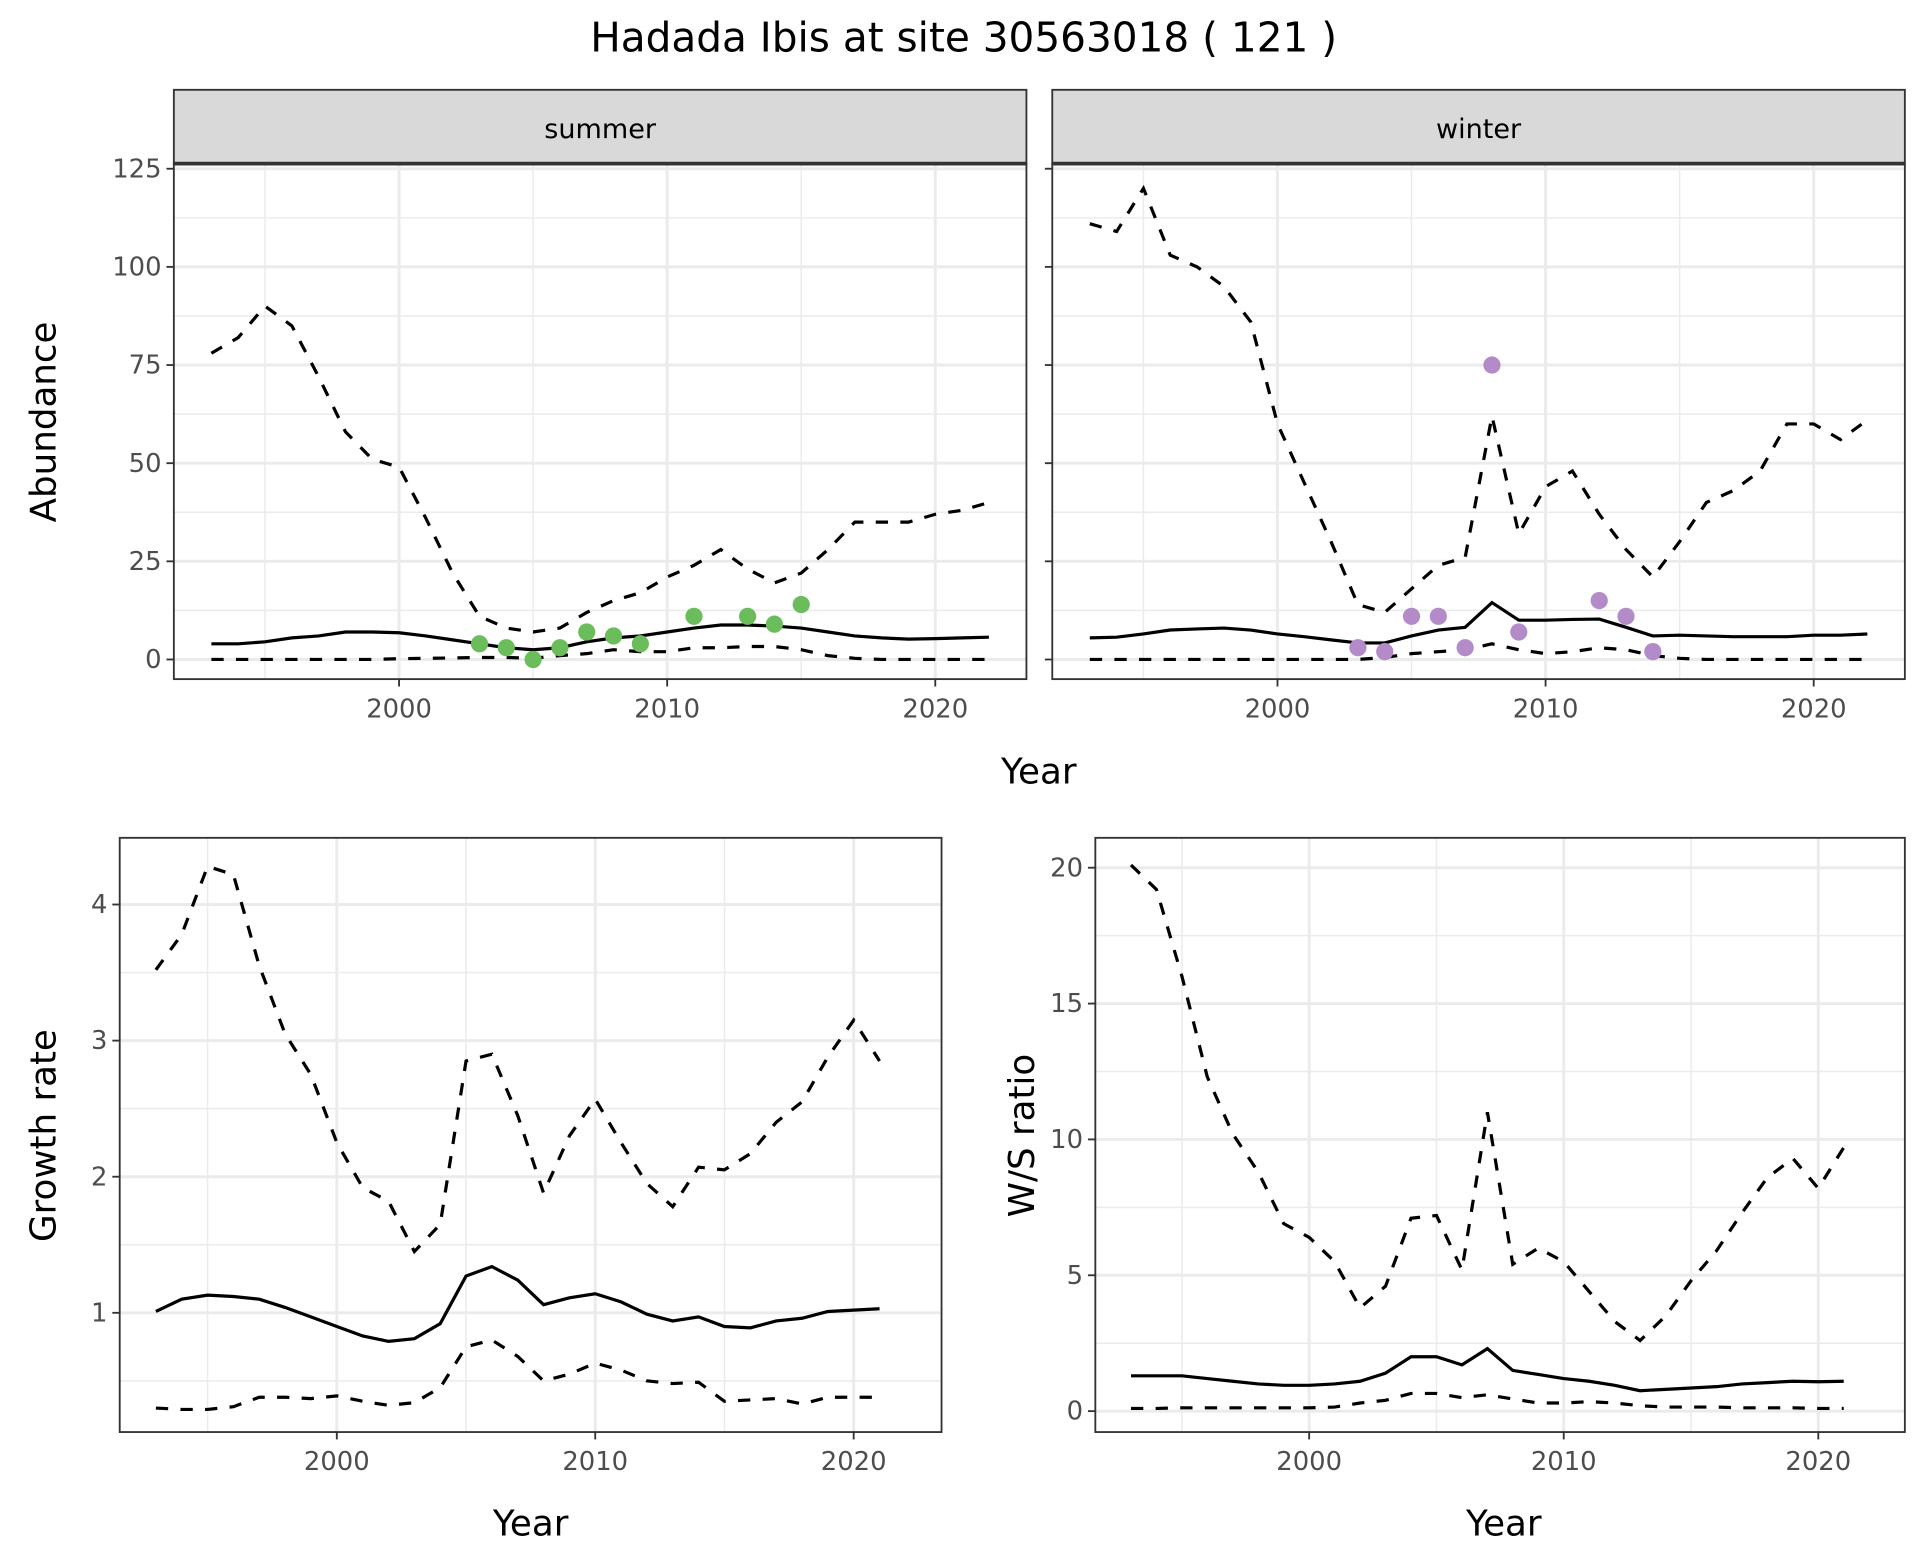 This screenshot has width=1920, height=1560. I want to click on facet-strip, so click(1478, 126).